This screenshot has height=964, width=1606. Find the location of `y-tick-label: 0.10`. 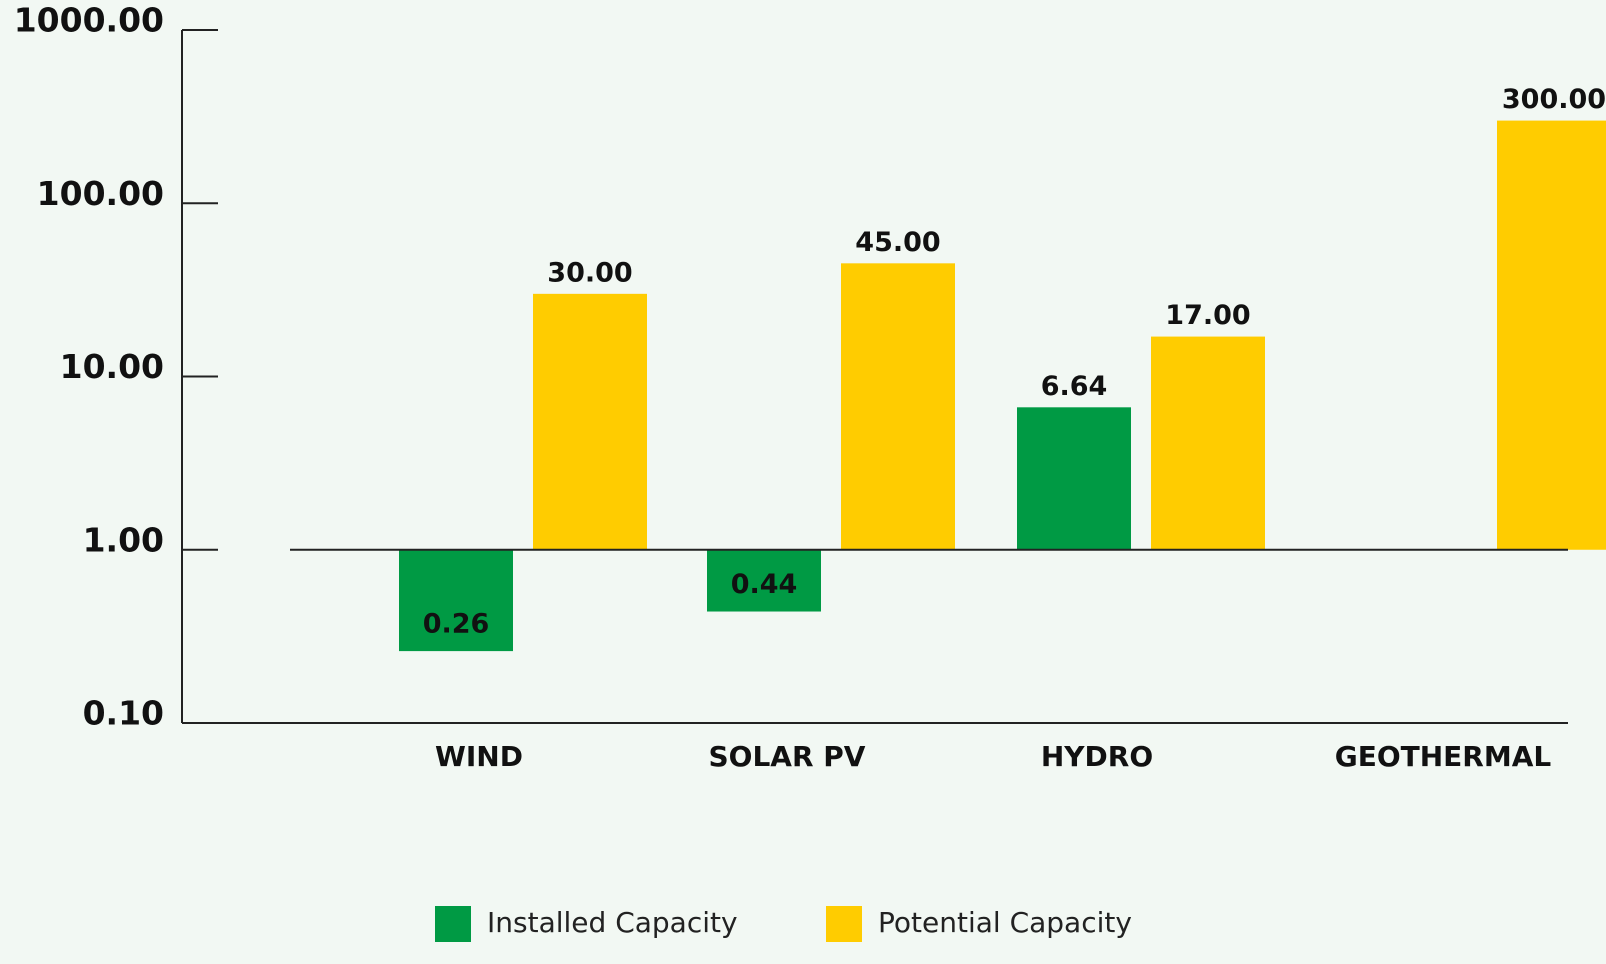

y-tick-label: 0.10 is located at coordinates (123, 713).